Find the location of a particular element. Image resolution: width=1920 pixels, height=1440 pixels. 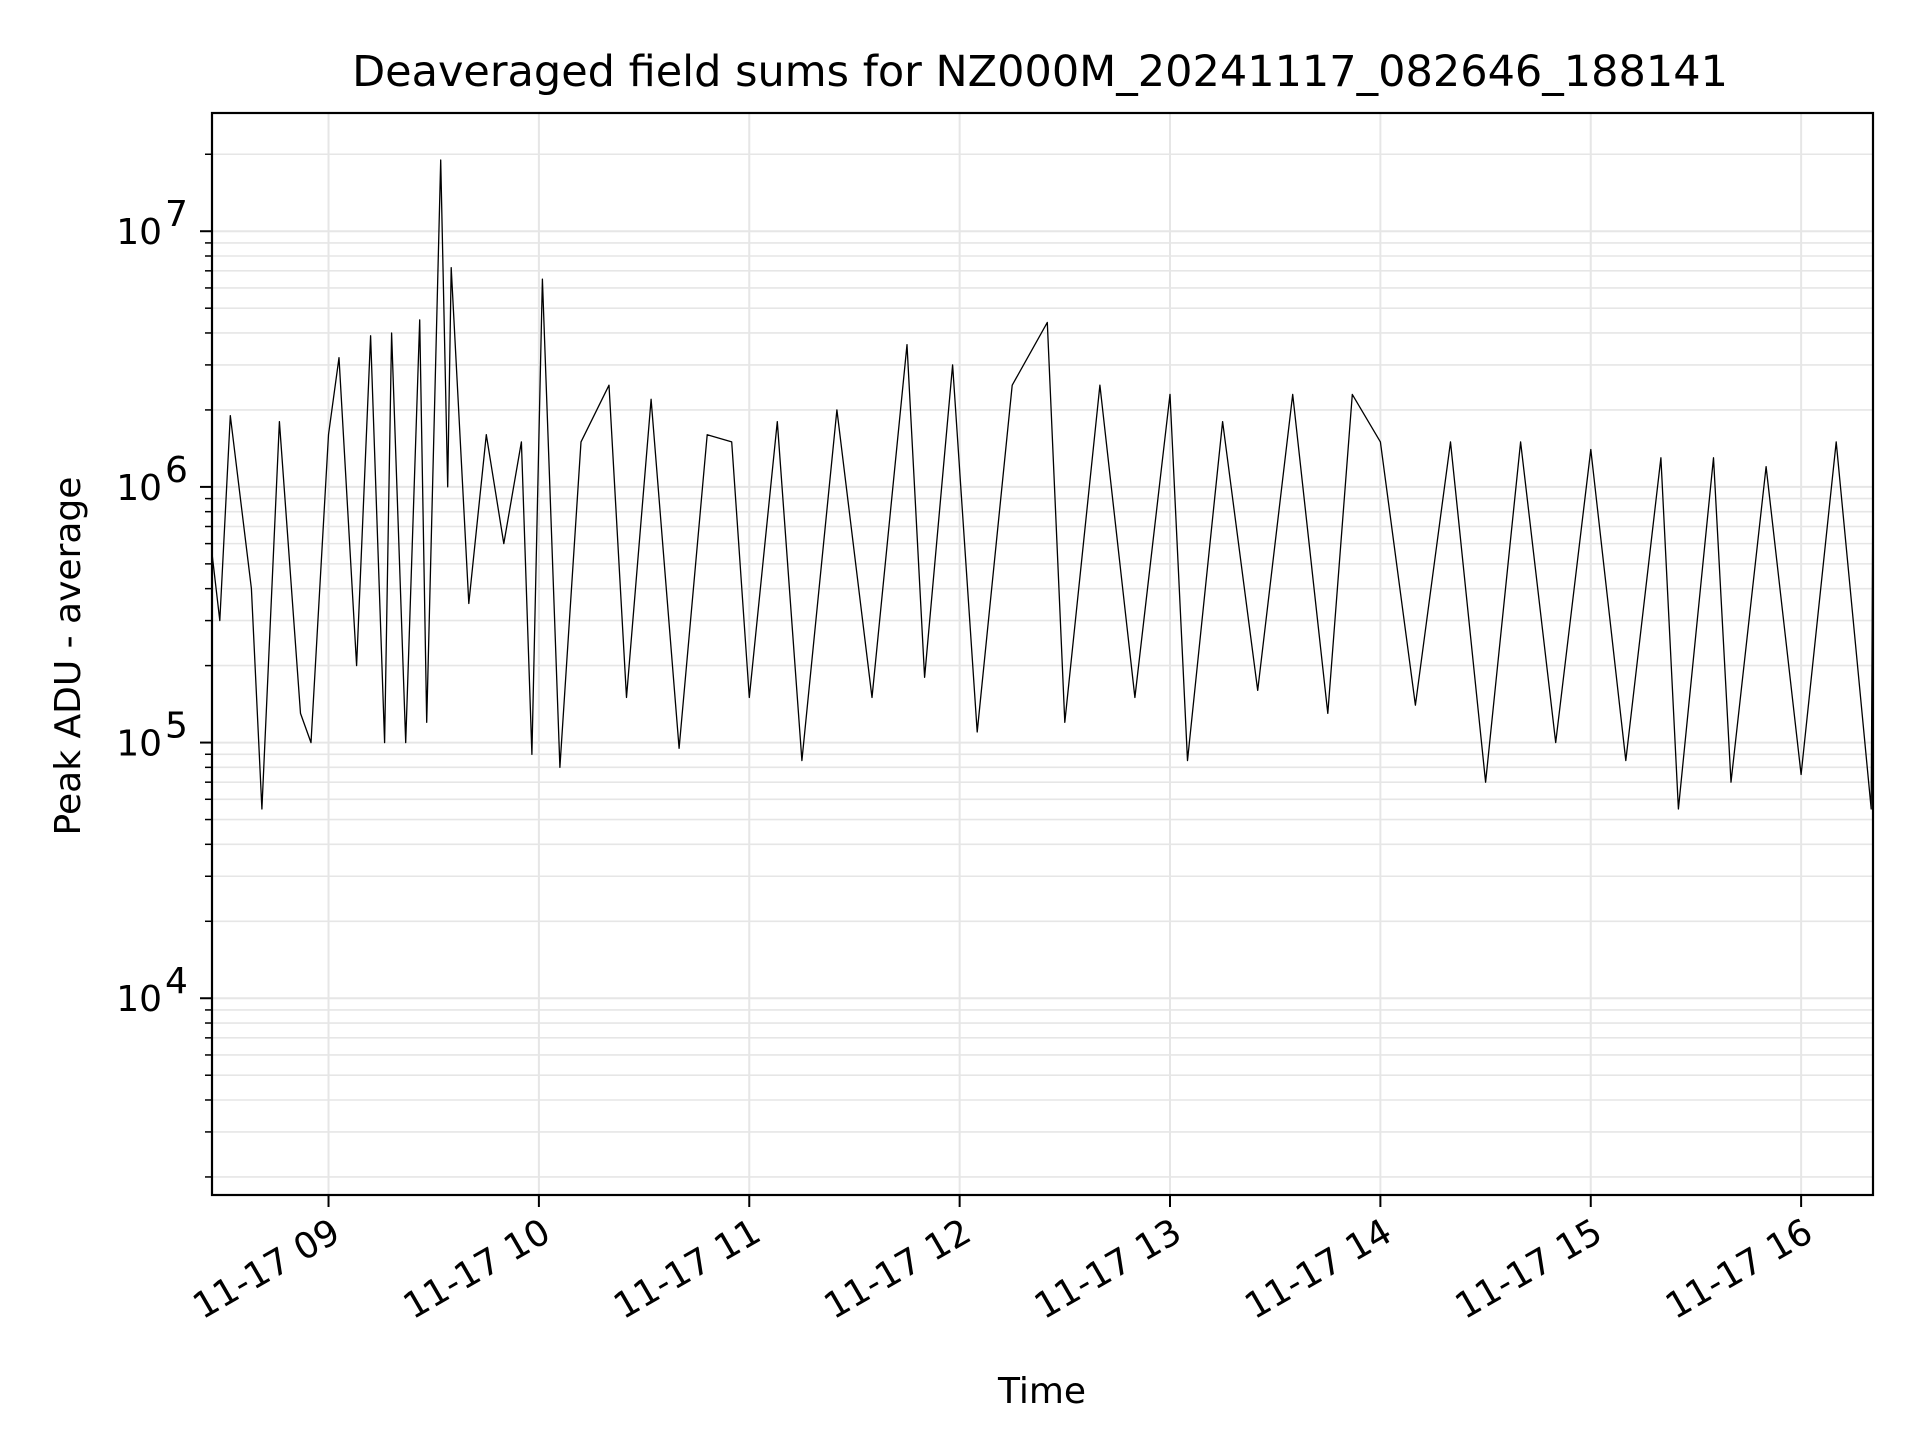

y-axis-label: Peak ADU - average is located at coordinates (68, 656).